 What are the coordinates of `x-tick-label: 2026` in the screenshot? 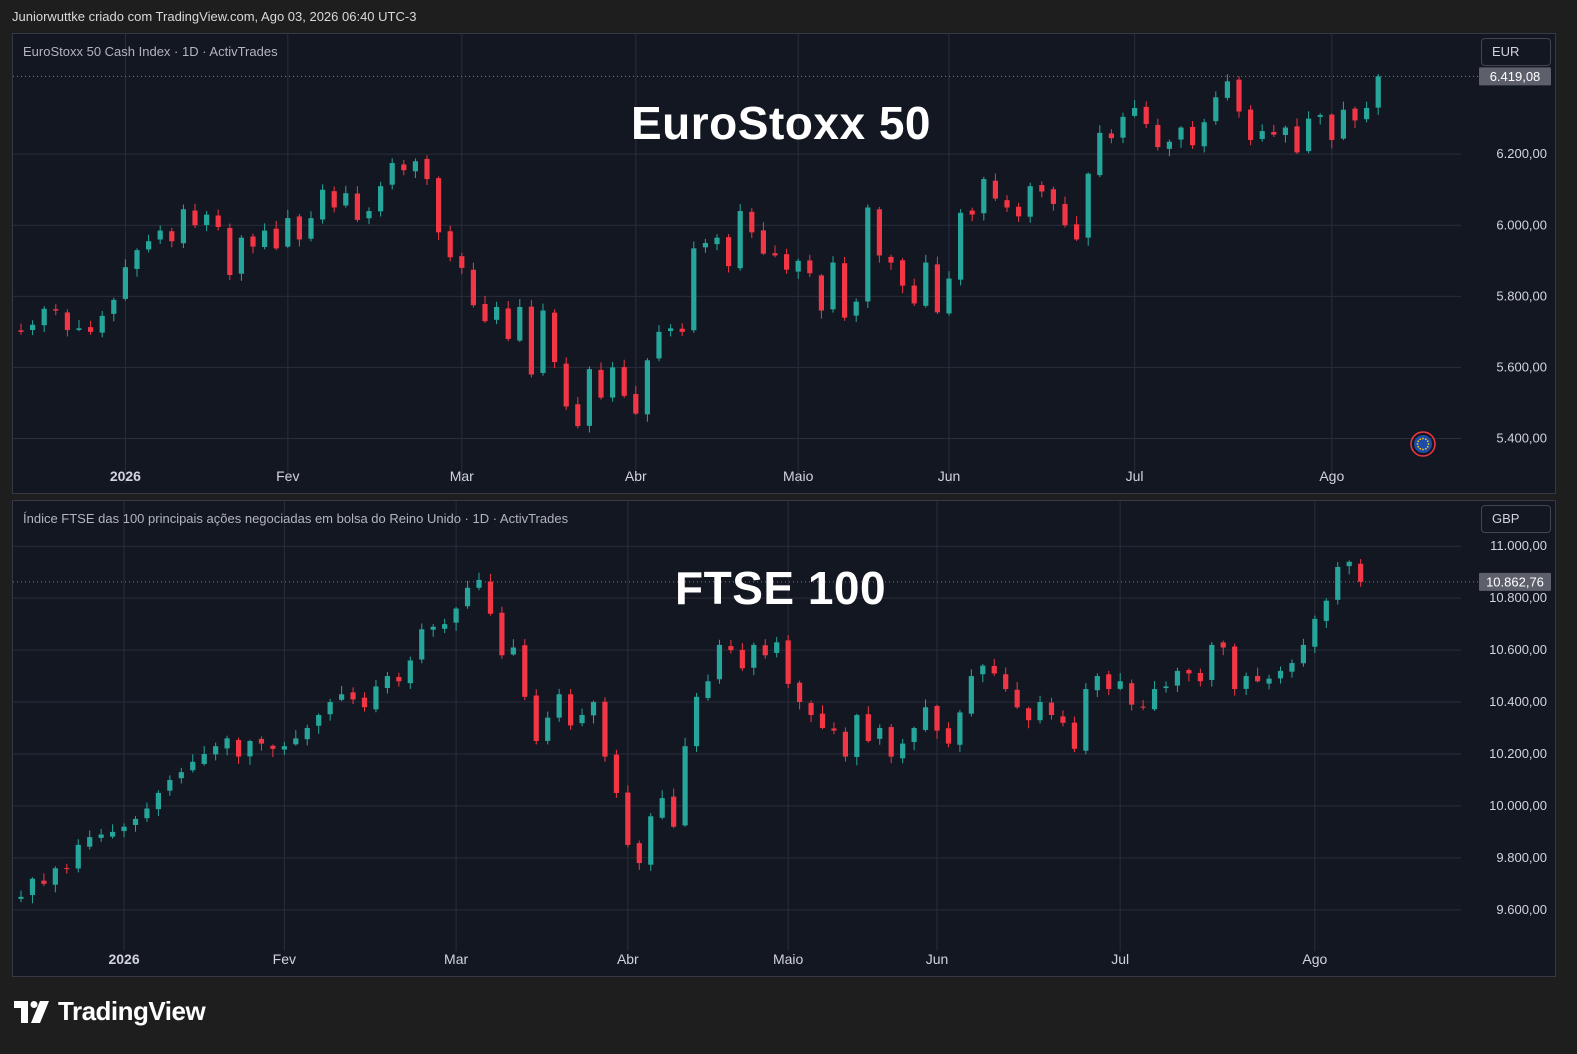 It's located at (123, 959).